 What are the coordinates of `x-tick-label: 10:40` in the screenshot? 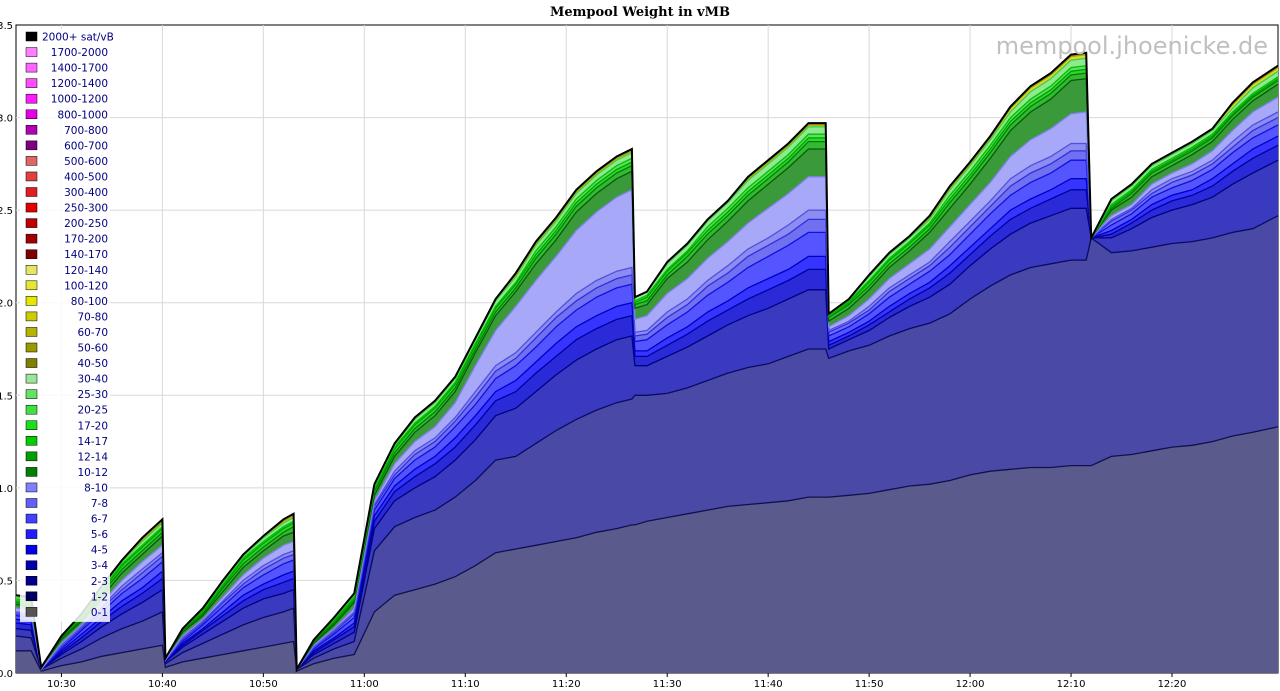 It's located at (162, 684).